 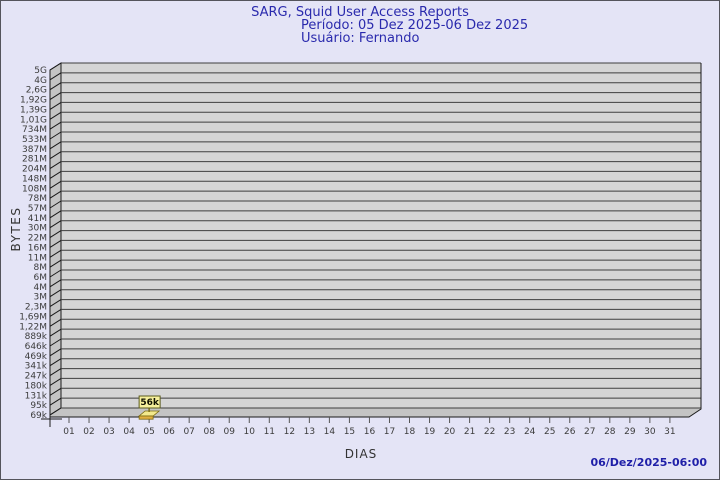 What do you see at coordinates (36, 386) in the screenshot?
I see `y-tick-label: 180k` at bounding box center [36, 386].